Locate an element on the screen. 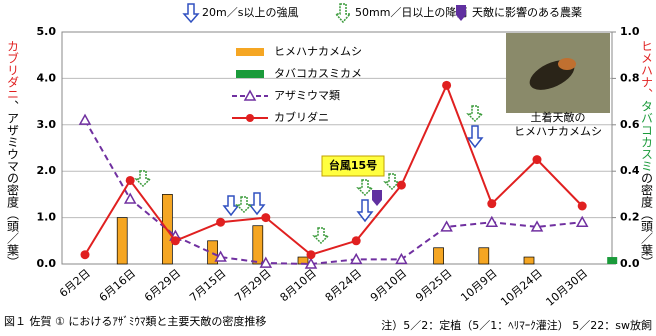 The image size is (656, 336). event-legend: 20m／s以上の強風 50mm／日以上の降雨 天敵に影響のある農薬 is located at coordinates (382, 13).